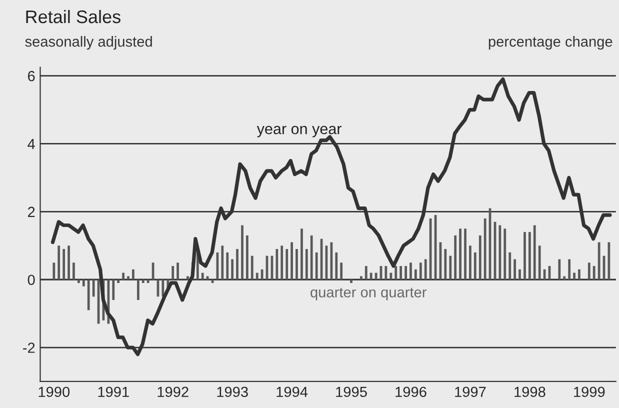  What do you see at coordinates (368, 294) in the screenshot?
I see `annotation: quarter on quarter` at bounding box center [368, 294].